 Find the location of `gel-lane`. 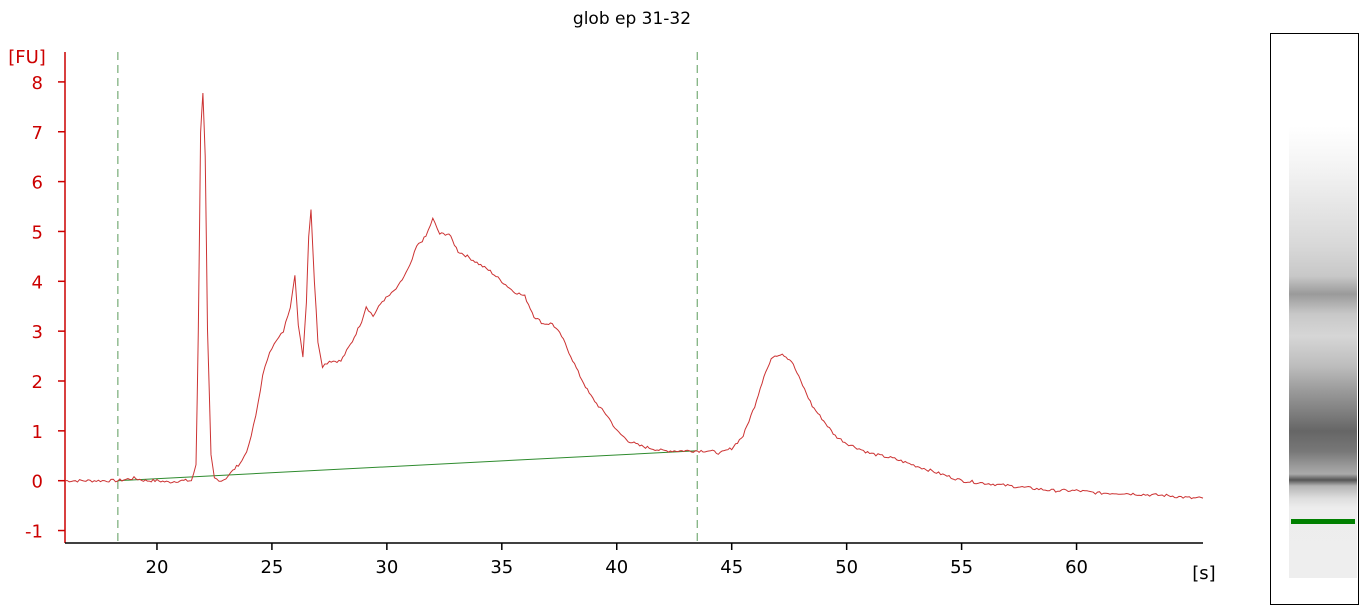

gel-lane is located at coordinates (1323, 307).